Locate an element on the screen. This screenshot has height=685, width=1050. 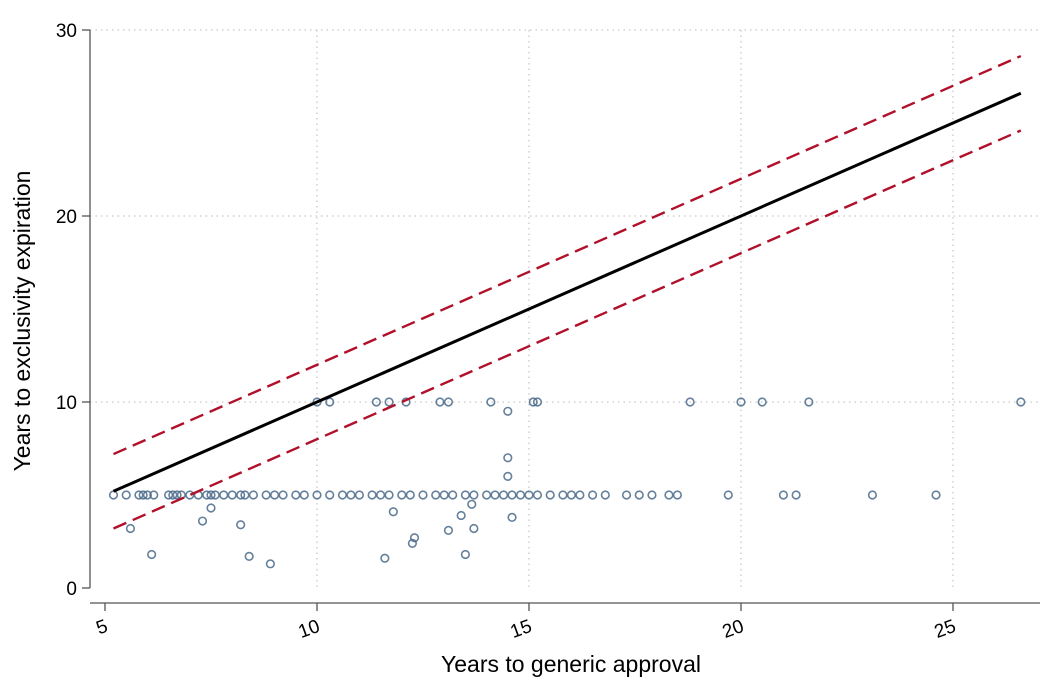
x-tick-label: 20 is located at coordinates (733, 629).